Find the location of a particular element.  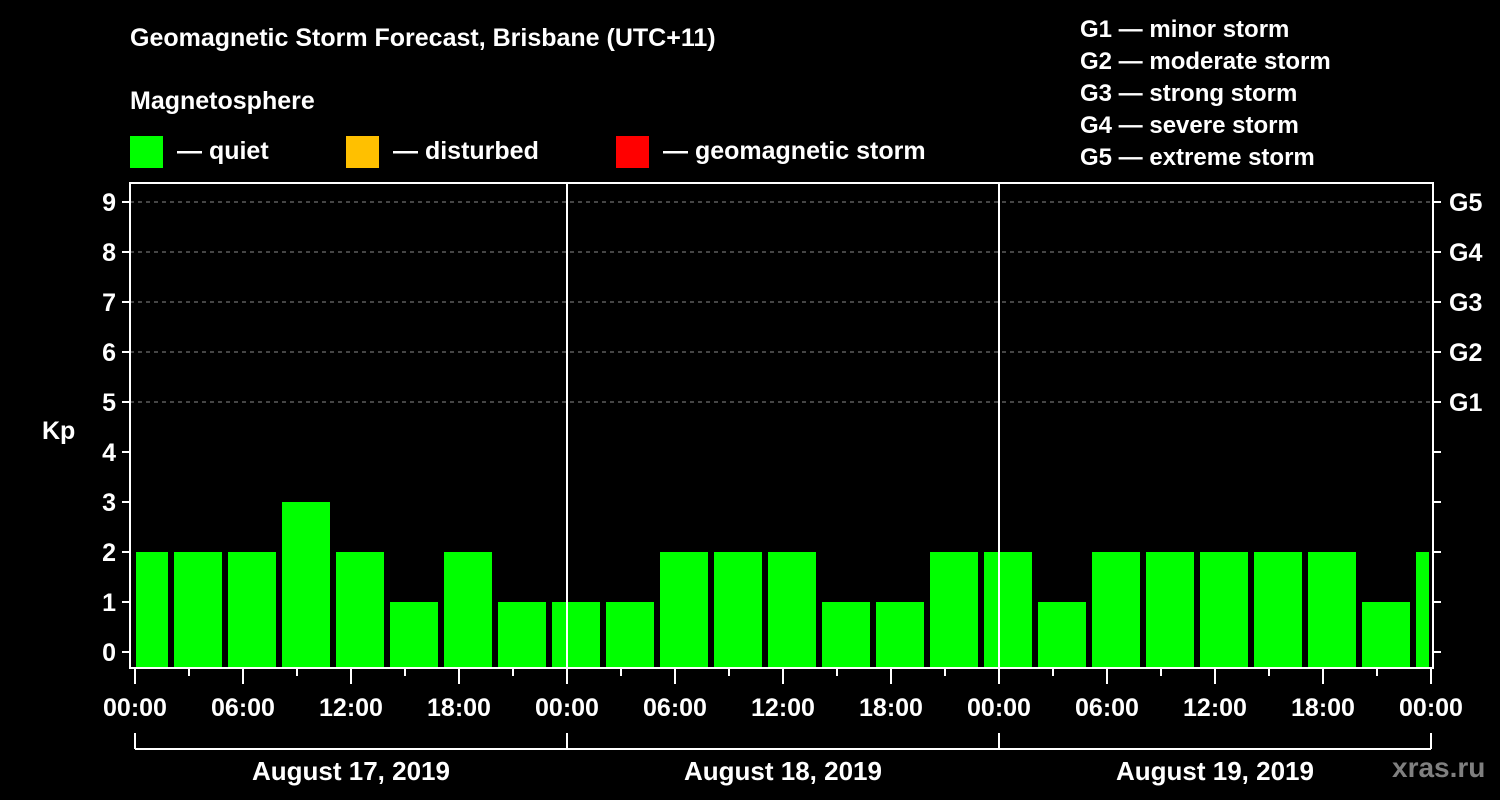

g-scale-item-g2: G2 — moderate storm is located at coordinates (1205, 61).